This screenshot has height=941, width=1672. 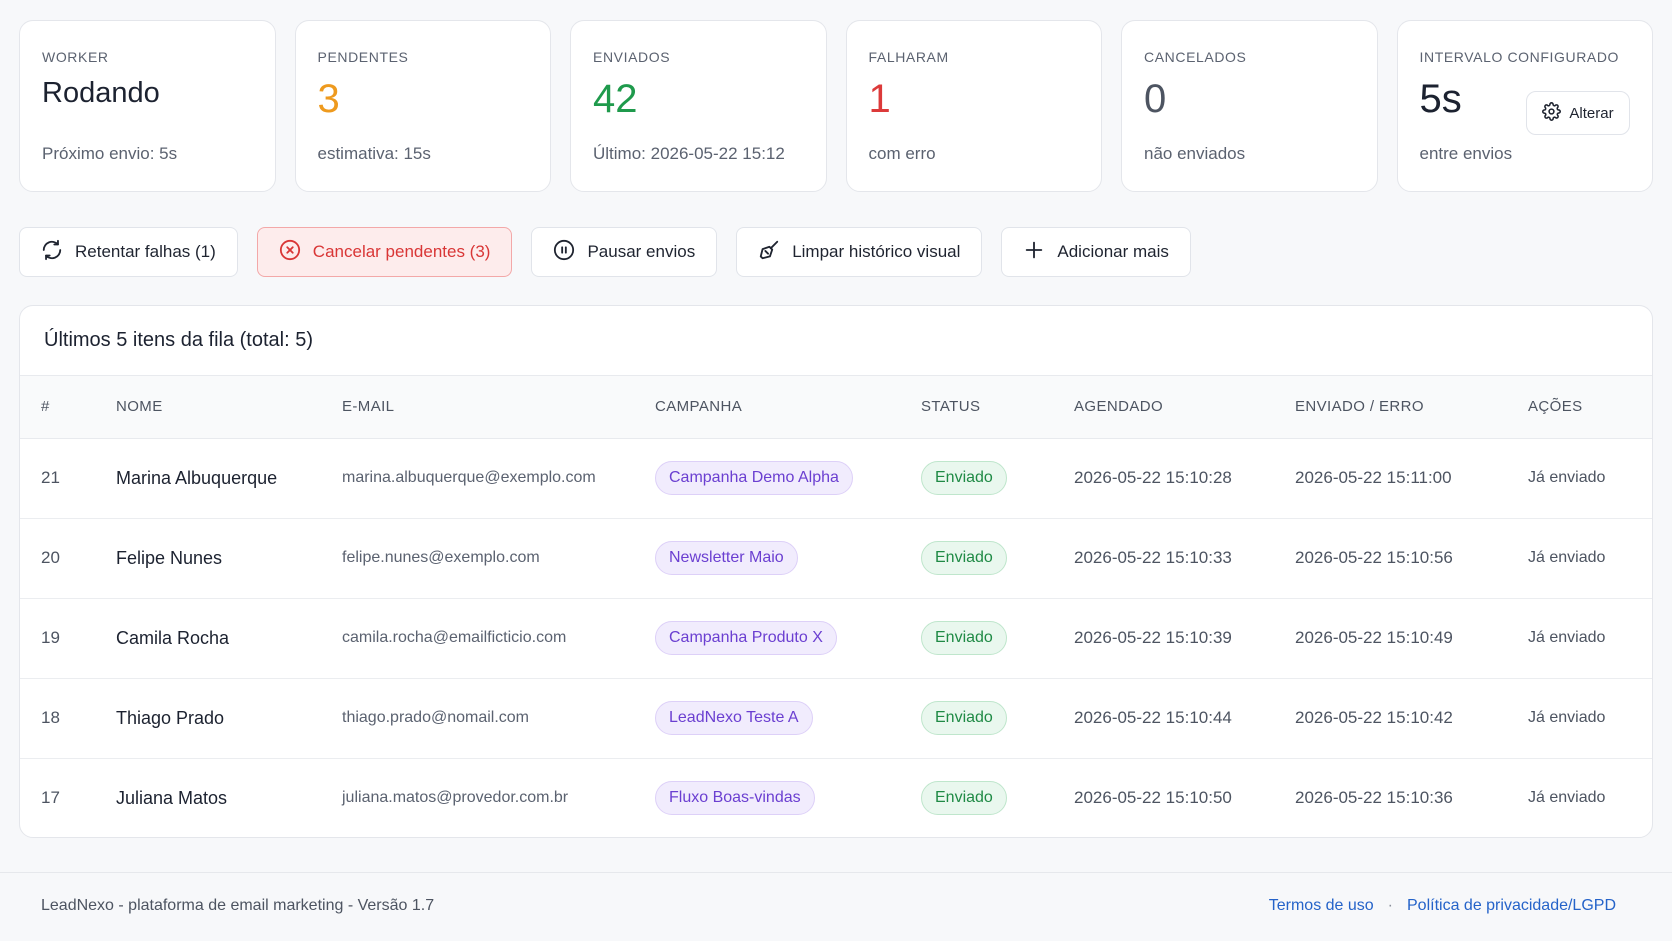 I want to click on row-scheduled: 2026-05-22 15:10:33, so click(x=1153, y=557).